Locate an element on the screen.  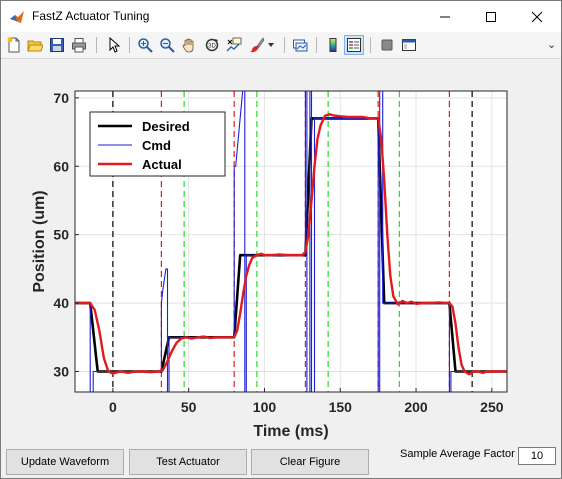
print-button is located at coordinates (79, 45).